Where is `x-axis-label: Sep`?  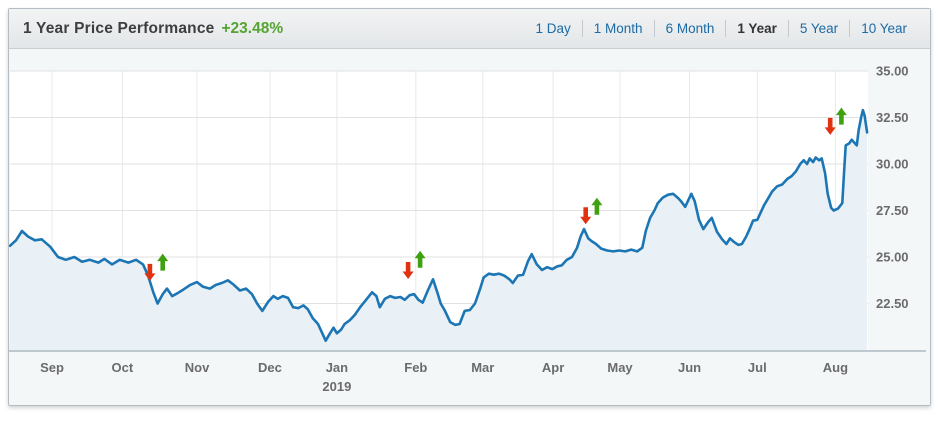 x-axis-label: Sep is located at coordinates (52, 367).